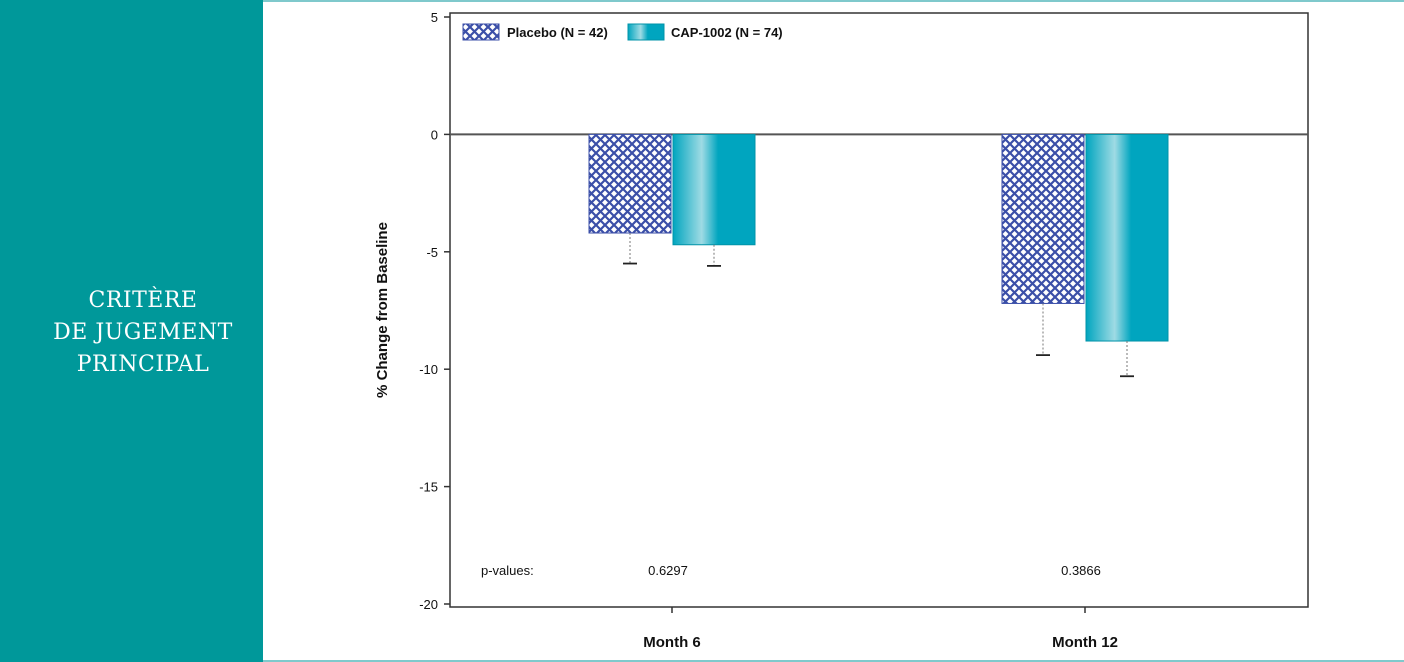  I want to click on p-value-annotations: p-values: 0.6297 0.3866, so click(791, 570).